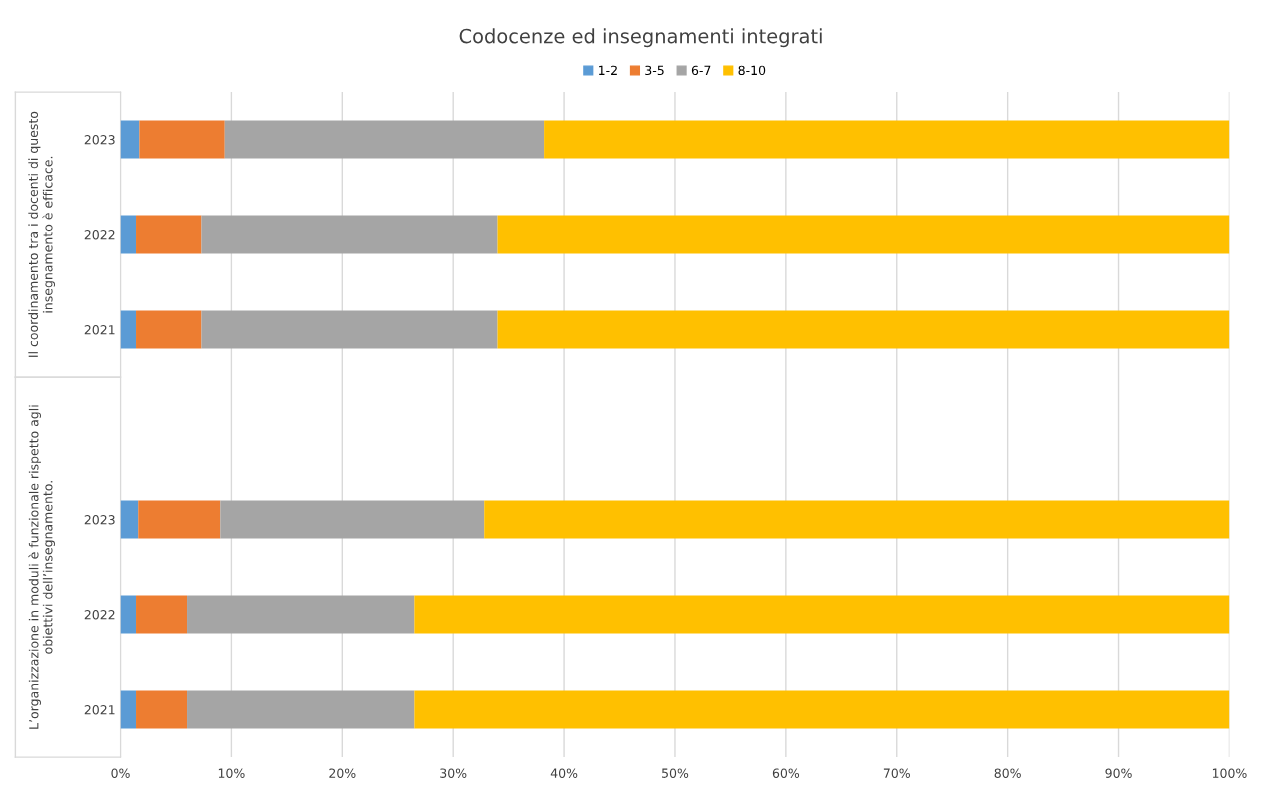 The image size is (1282, 787). Describe the element at coordinates (1007, 773) in the screenshot. I see `x-tick-label: 80%` at that location.